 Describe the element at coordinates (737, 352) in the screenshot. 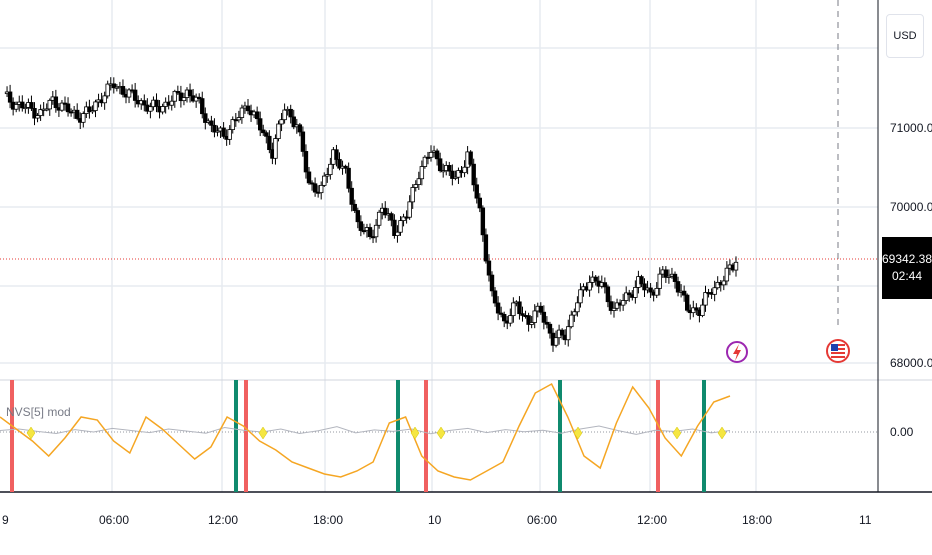

I see `lightning-icon` at that location.